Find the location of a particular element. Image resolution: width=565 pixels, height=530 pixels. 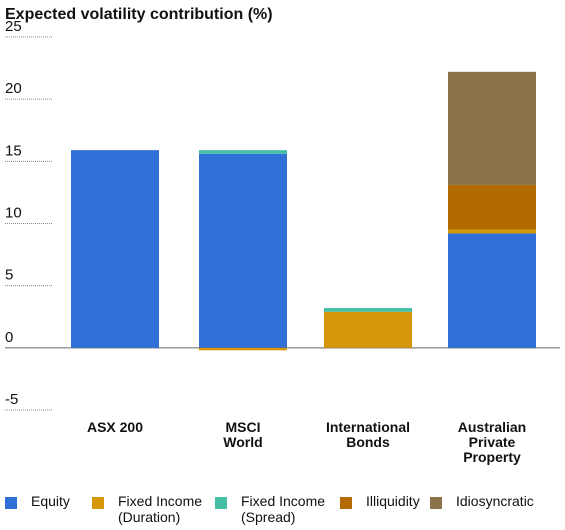

y-tick-label: 5 is located at coordinates (9, 275).